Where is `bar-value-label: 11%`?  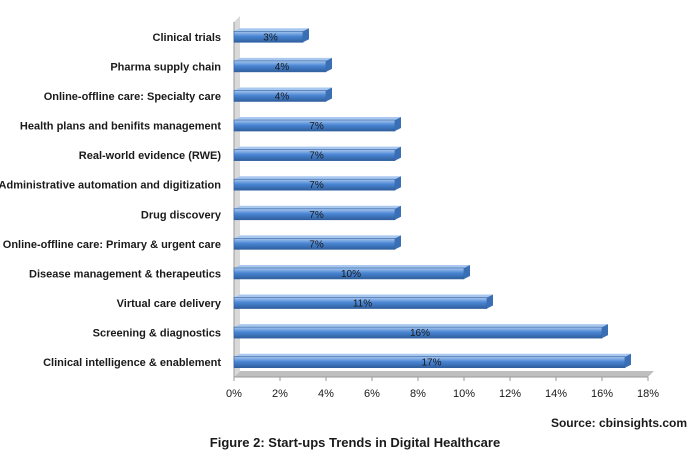
bar-value-label: 11% is located at coordinates (362, 304).